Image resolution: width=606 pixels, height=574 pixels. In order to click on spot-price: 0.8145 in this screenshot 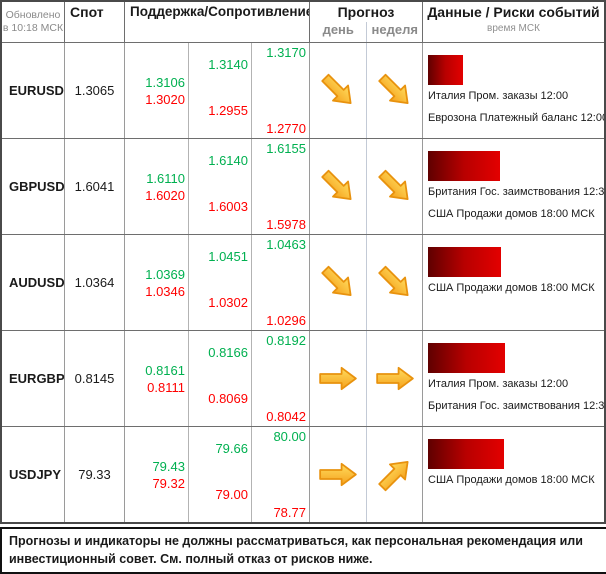, I will do `click(94, 378)`.